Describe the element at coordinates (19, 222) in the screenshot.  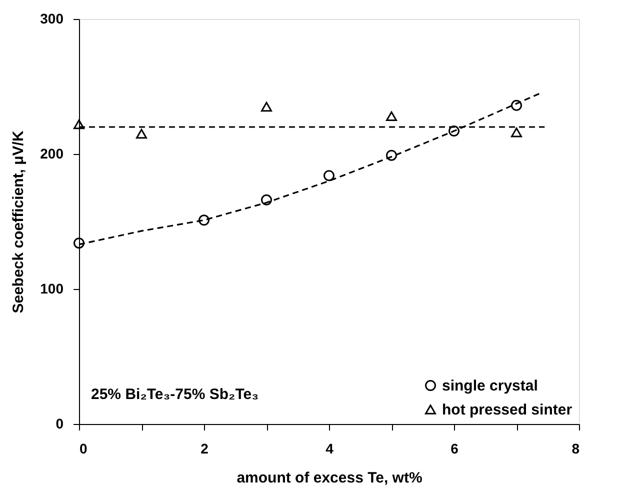
I see `y-axis-title: Seebeck coefficient, μV/K` at that location.